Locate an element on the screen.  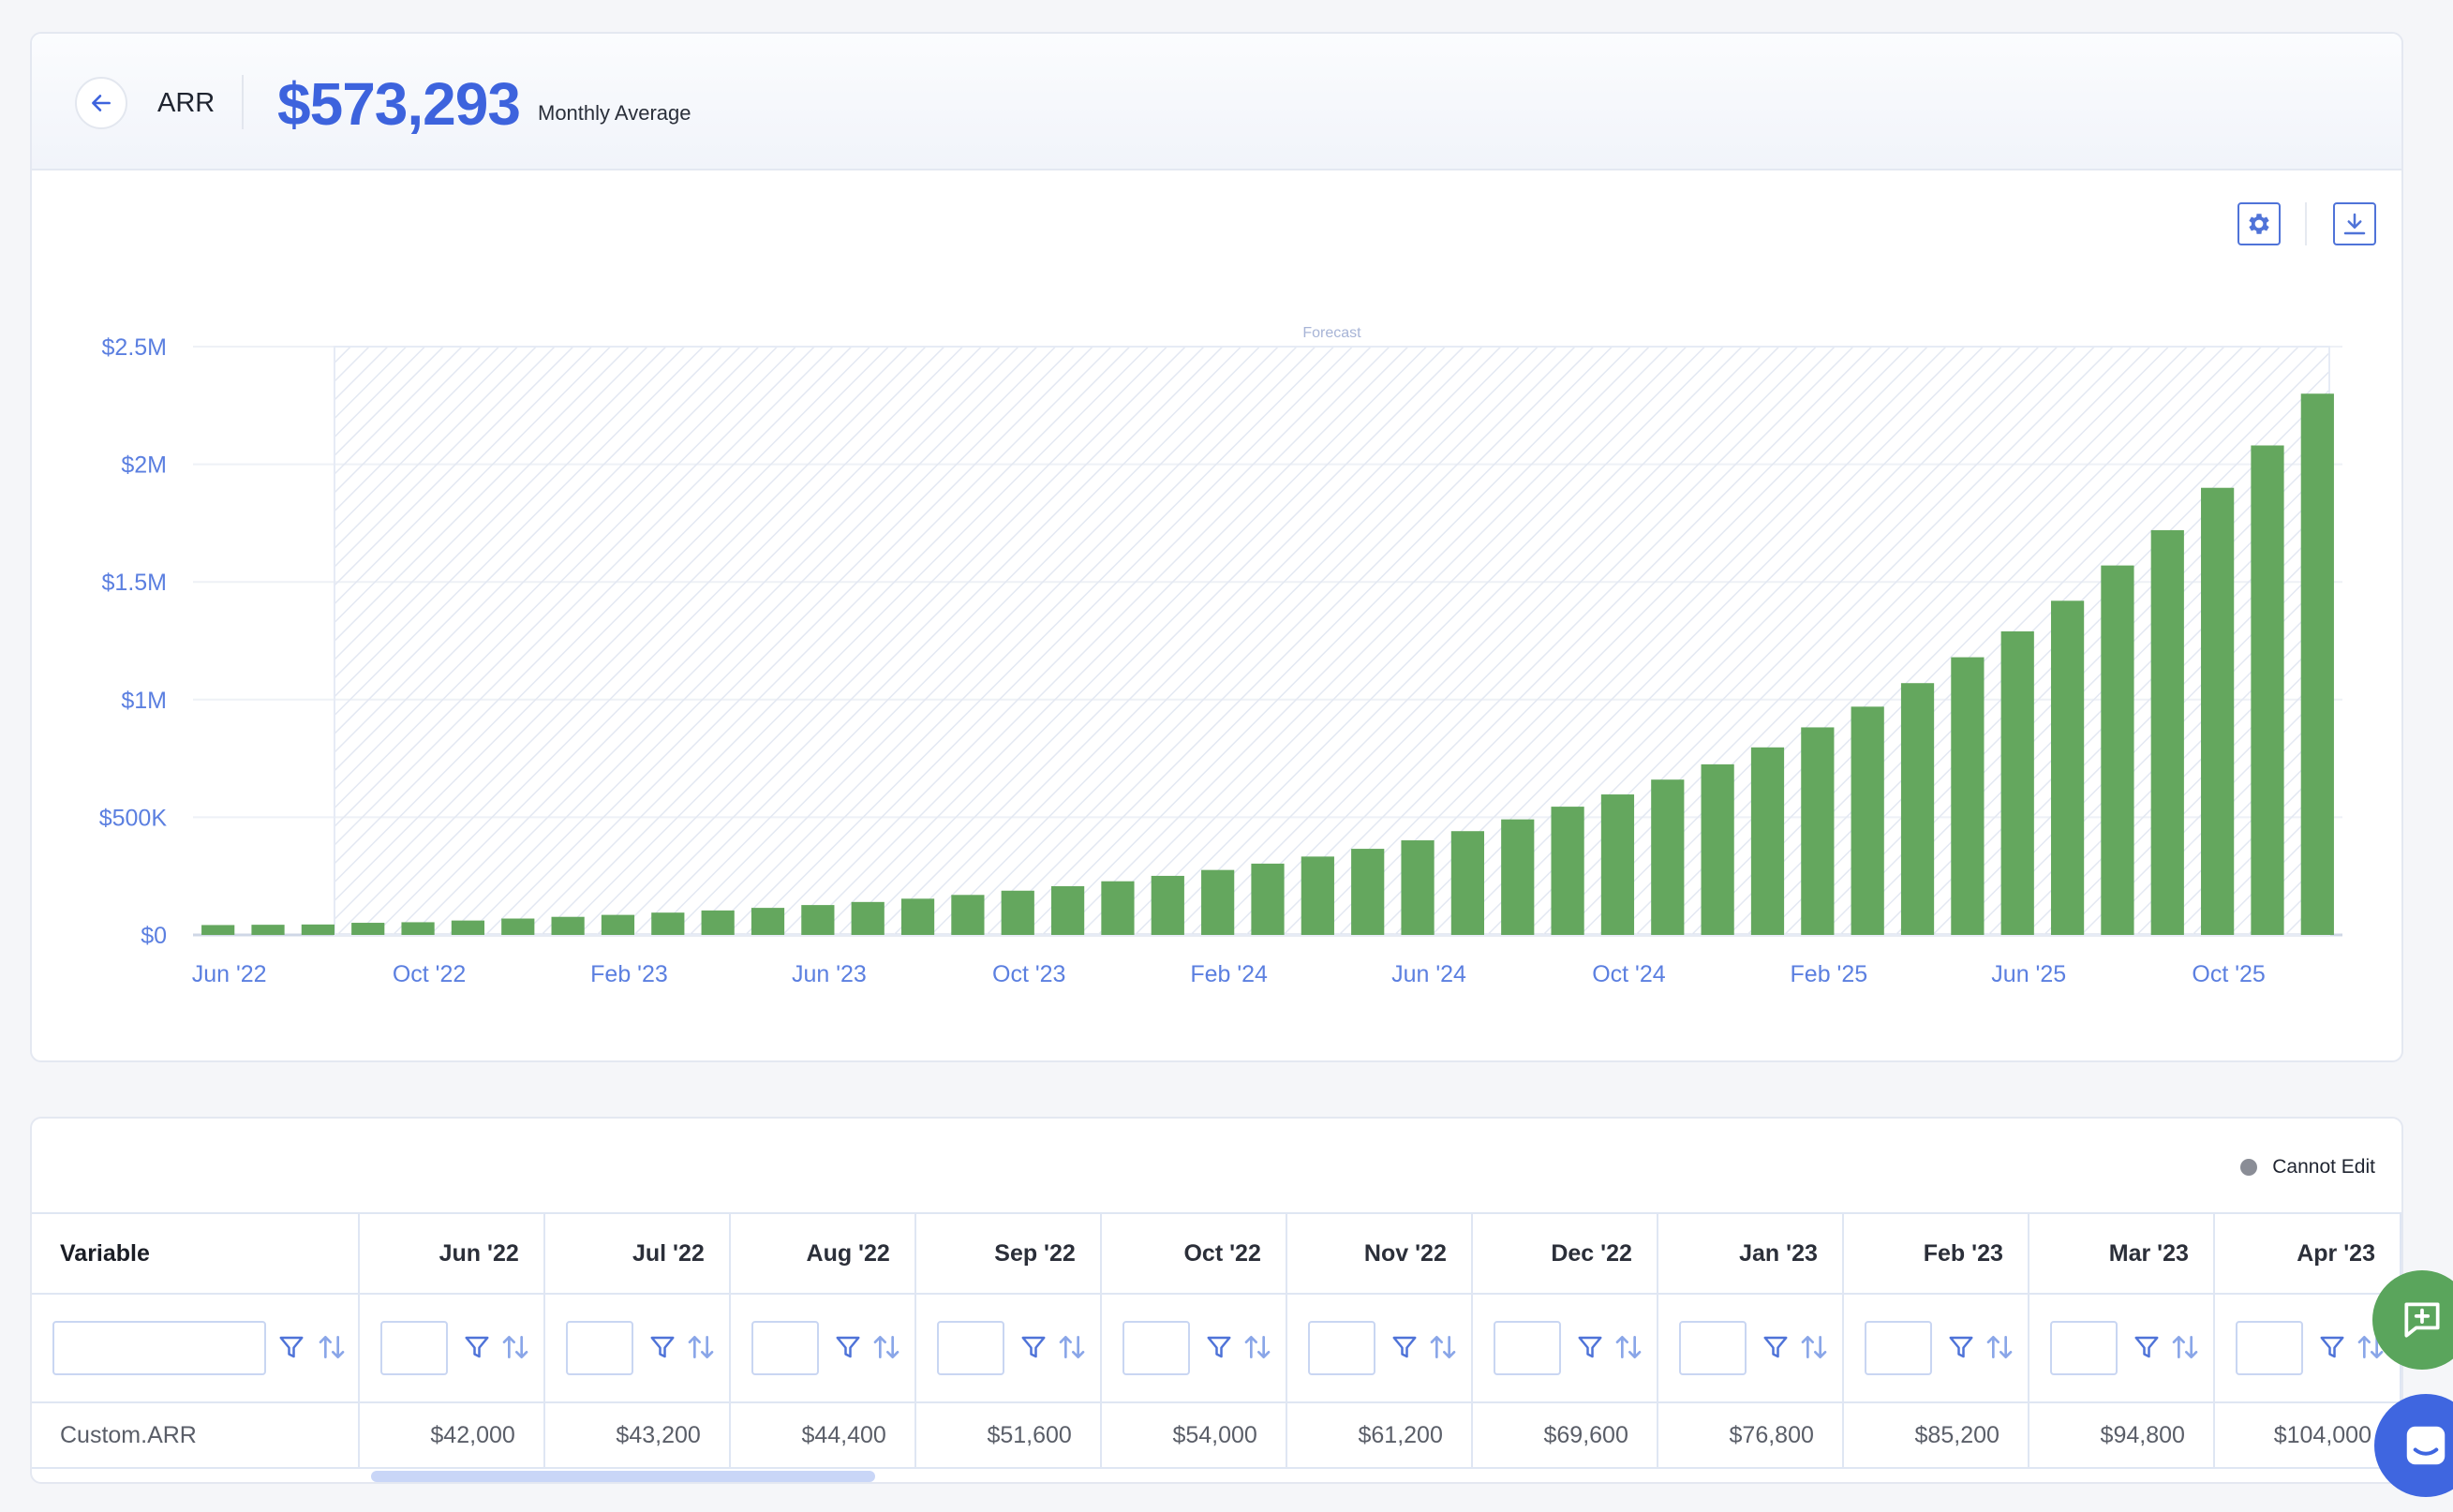
y-tick-label: $0 is located at coordinates (154, 936).